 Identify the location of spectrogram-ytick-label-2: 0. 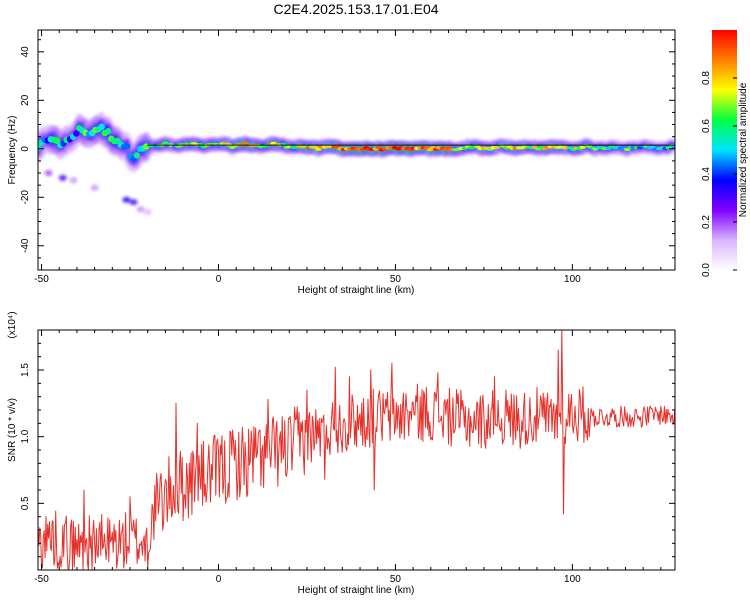
(25, 149).